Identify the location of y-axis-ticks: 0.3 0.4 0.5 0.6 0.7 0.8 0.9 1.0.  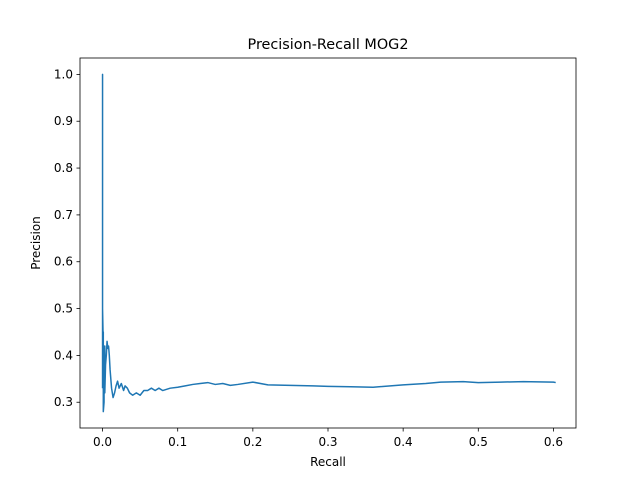
(67, 238).